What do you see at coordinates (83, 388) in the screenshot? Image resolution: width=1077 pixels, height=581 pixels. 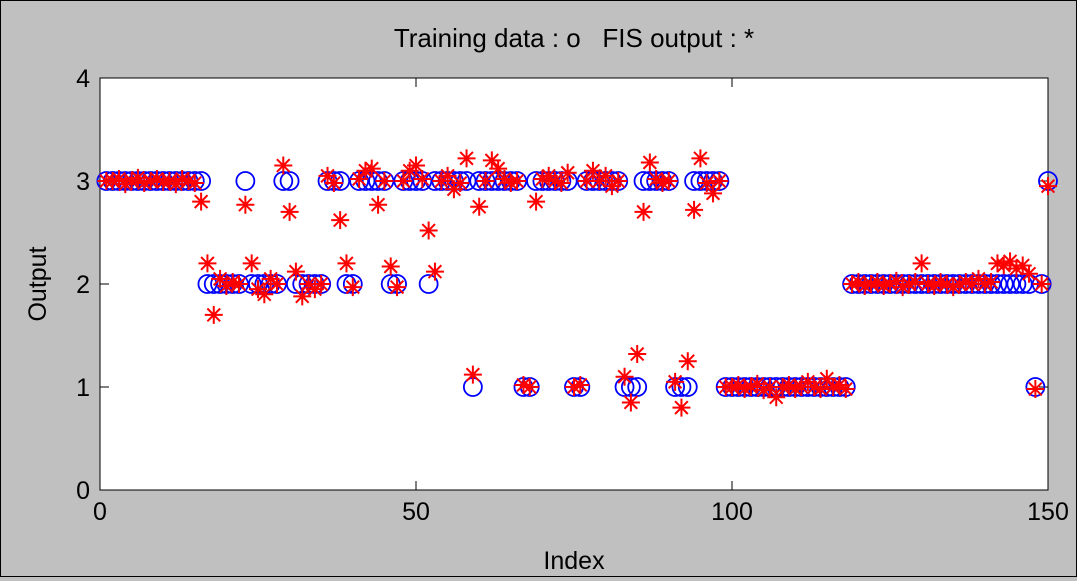 I see `y-tick-label: 1` at bounding box center [83, 388].